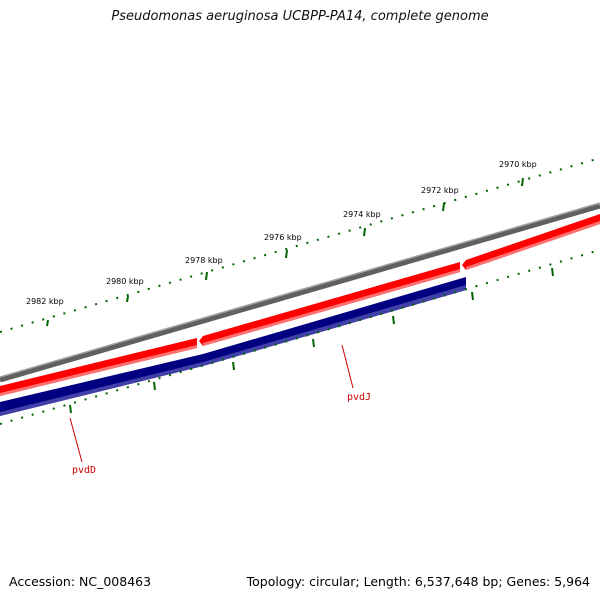 This screenshot has width=600, height=600. What do you see at coordinates (80, 581) in the screenshot?
I see `accession-text: Accession: NC_008463` at bounding box center [80, 581].